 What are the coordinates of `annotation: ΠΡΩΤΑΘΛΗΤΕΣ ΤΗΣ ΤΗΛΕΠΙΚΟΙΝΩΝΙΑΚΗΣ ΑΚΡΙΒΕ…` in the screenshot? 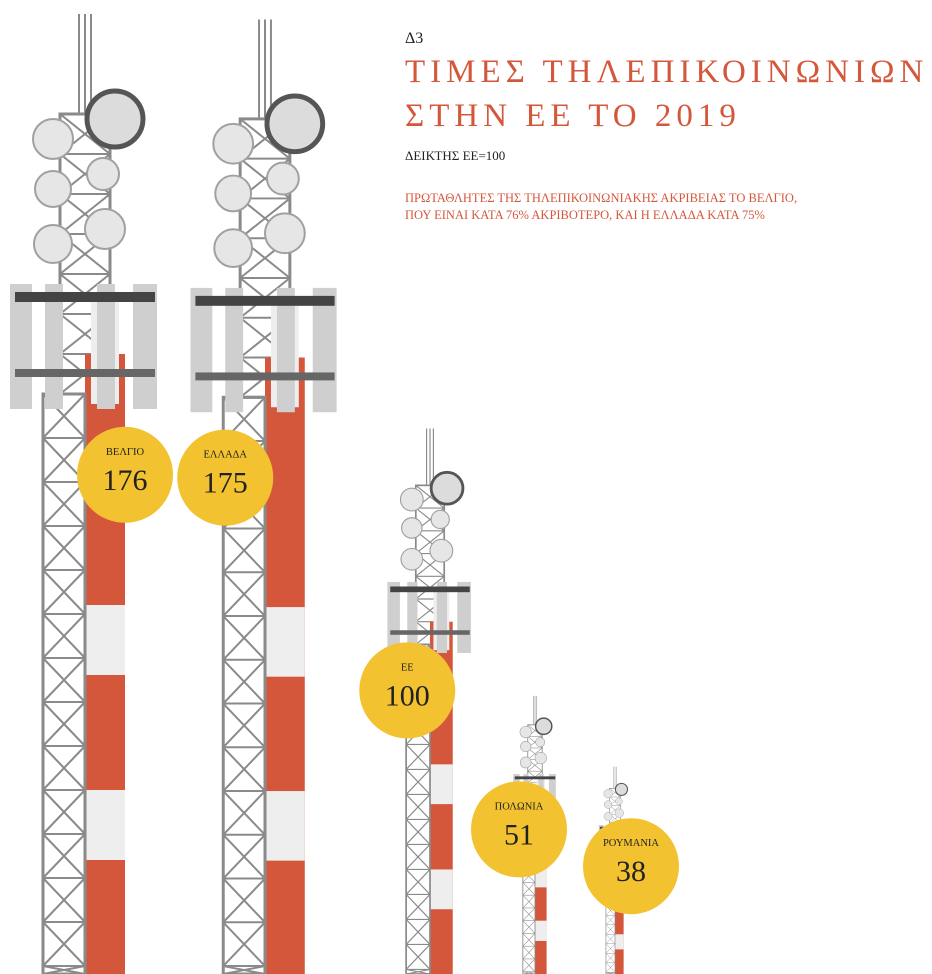 It's located at (601, 206).